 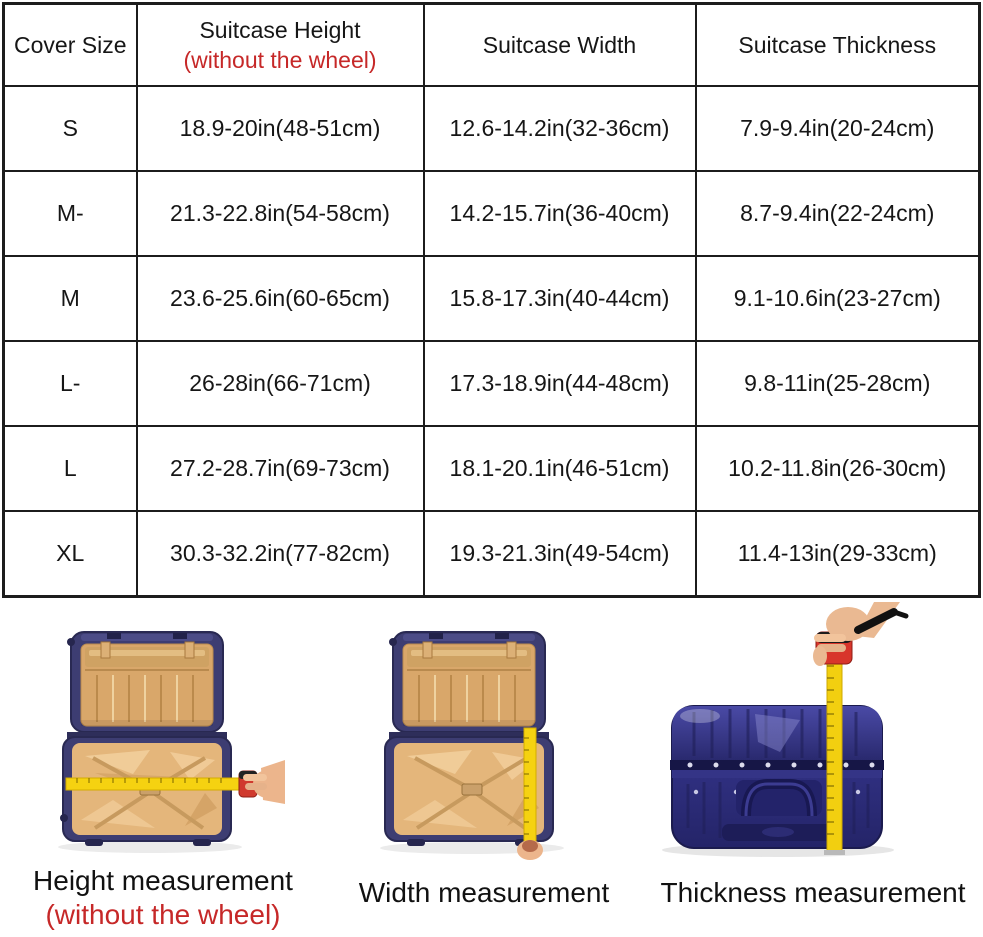 I want to click on cell-width: 12.6-14.2in(32-36cm), so click(x=559, y=128).